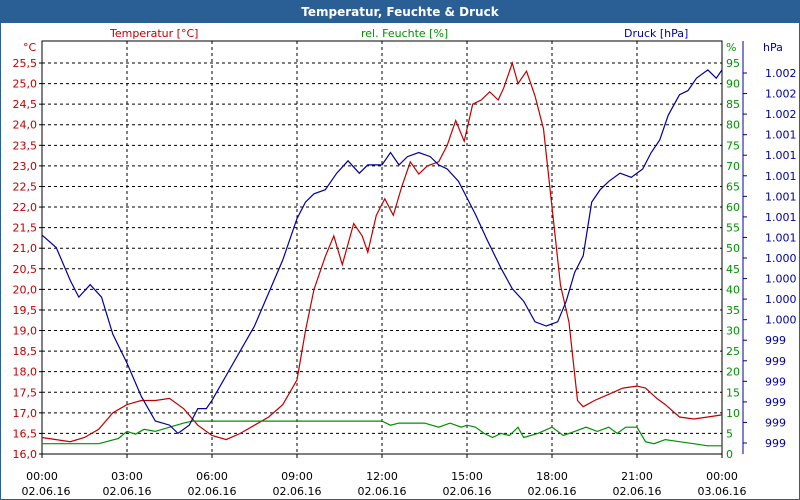  What do you see at coordinates (25, 269) in the screenshot?
I see `temperature-tick-label: 20,5` at bounding box center [25, 269].